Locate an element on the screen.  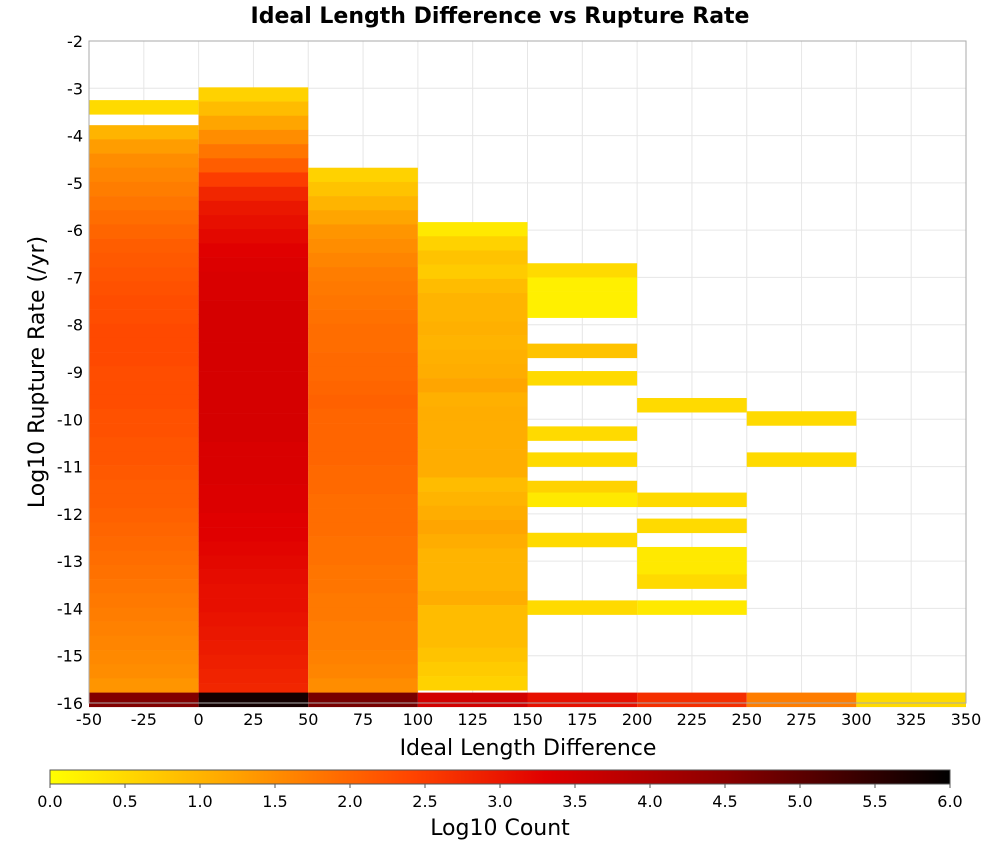
colorbar-ticks: 0.0 0.5 1.0 1.5 2.0 2.5 3.0 3.5 4.0 4.5 5.0 5.5 6.0 is located at coordinates (500, 797).